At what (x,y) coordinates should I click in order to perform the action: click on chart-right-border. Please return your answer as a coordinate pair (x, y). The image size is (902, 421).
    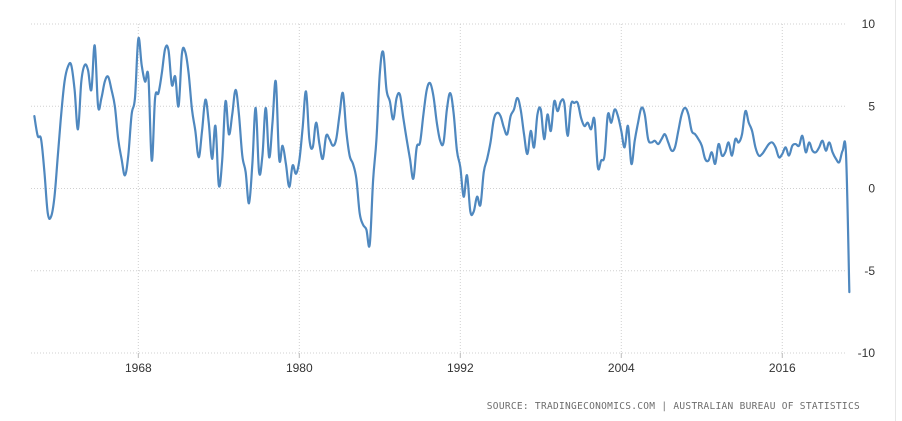
    Looking at the image, I should click on (895, 210).